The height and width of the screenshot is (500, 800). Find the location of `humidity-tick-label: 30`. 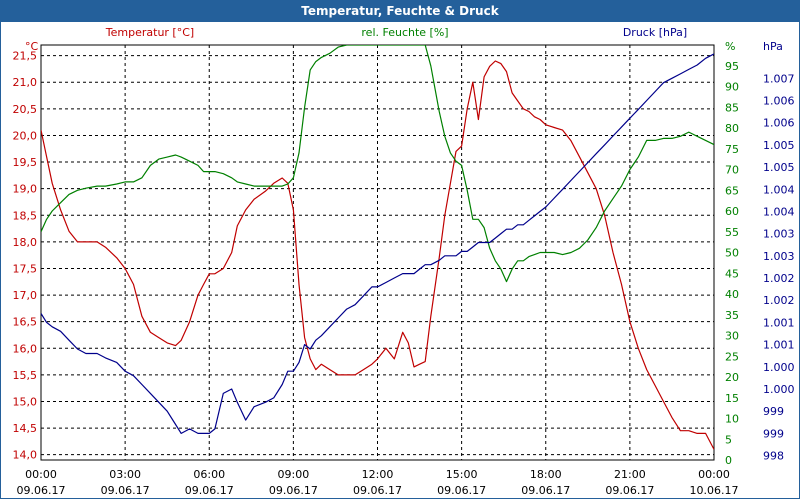

humidity-tick-label: 30 is located at coordinates (732, 336).